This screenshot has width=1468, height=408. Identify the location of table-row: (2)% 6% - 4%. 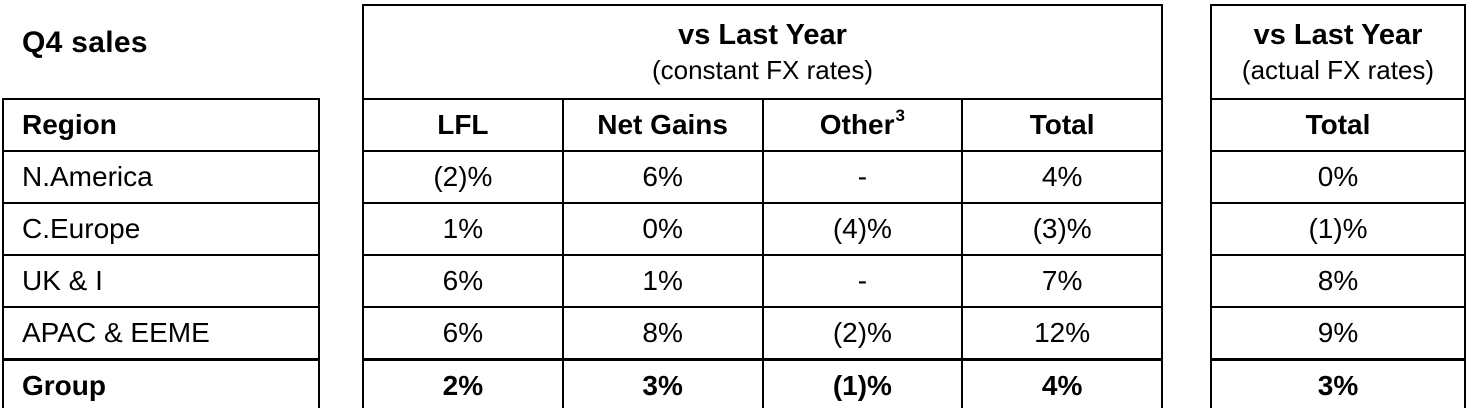
(762, 176).